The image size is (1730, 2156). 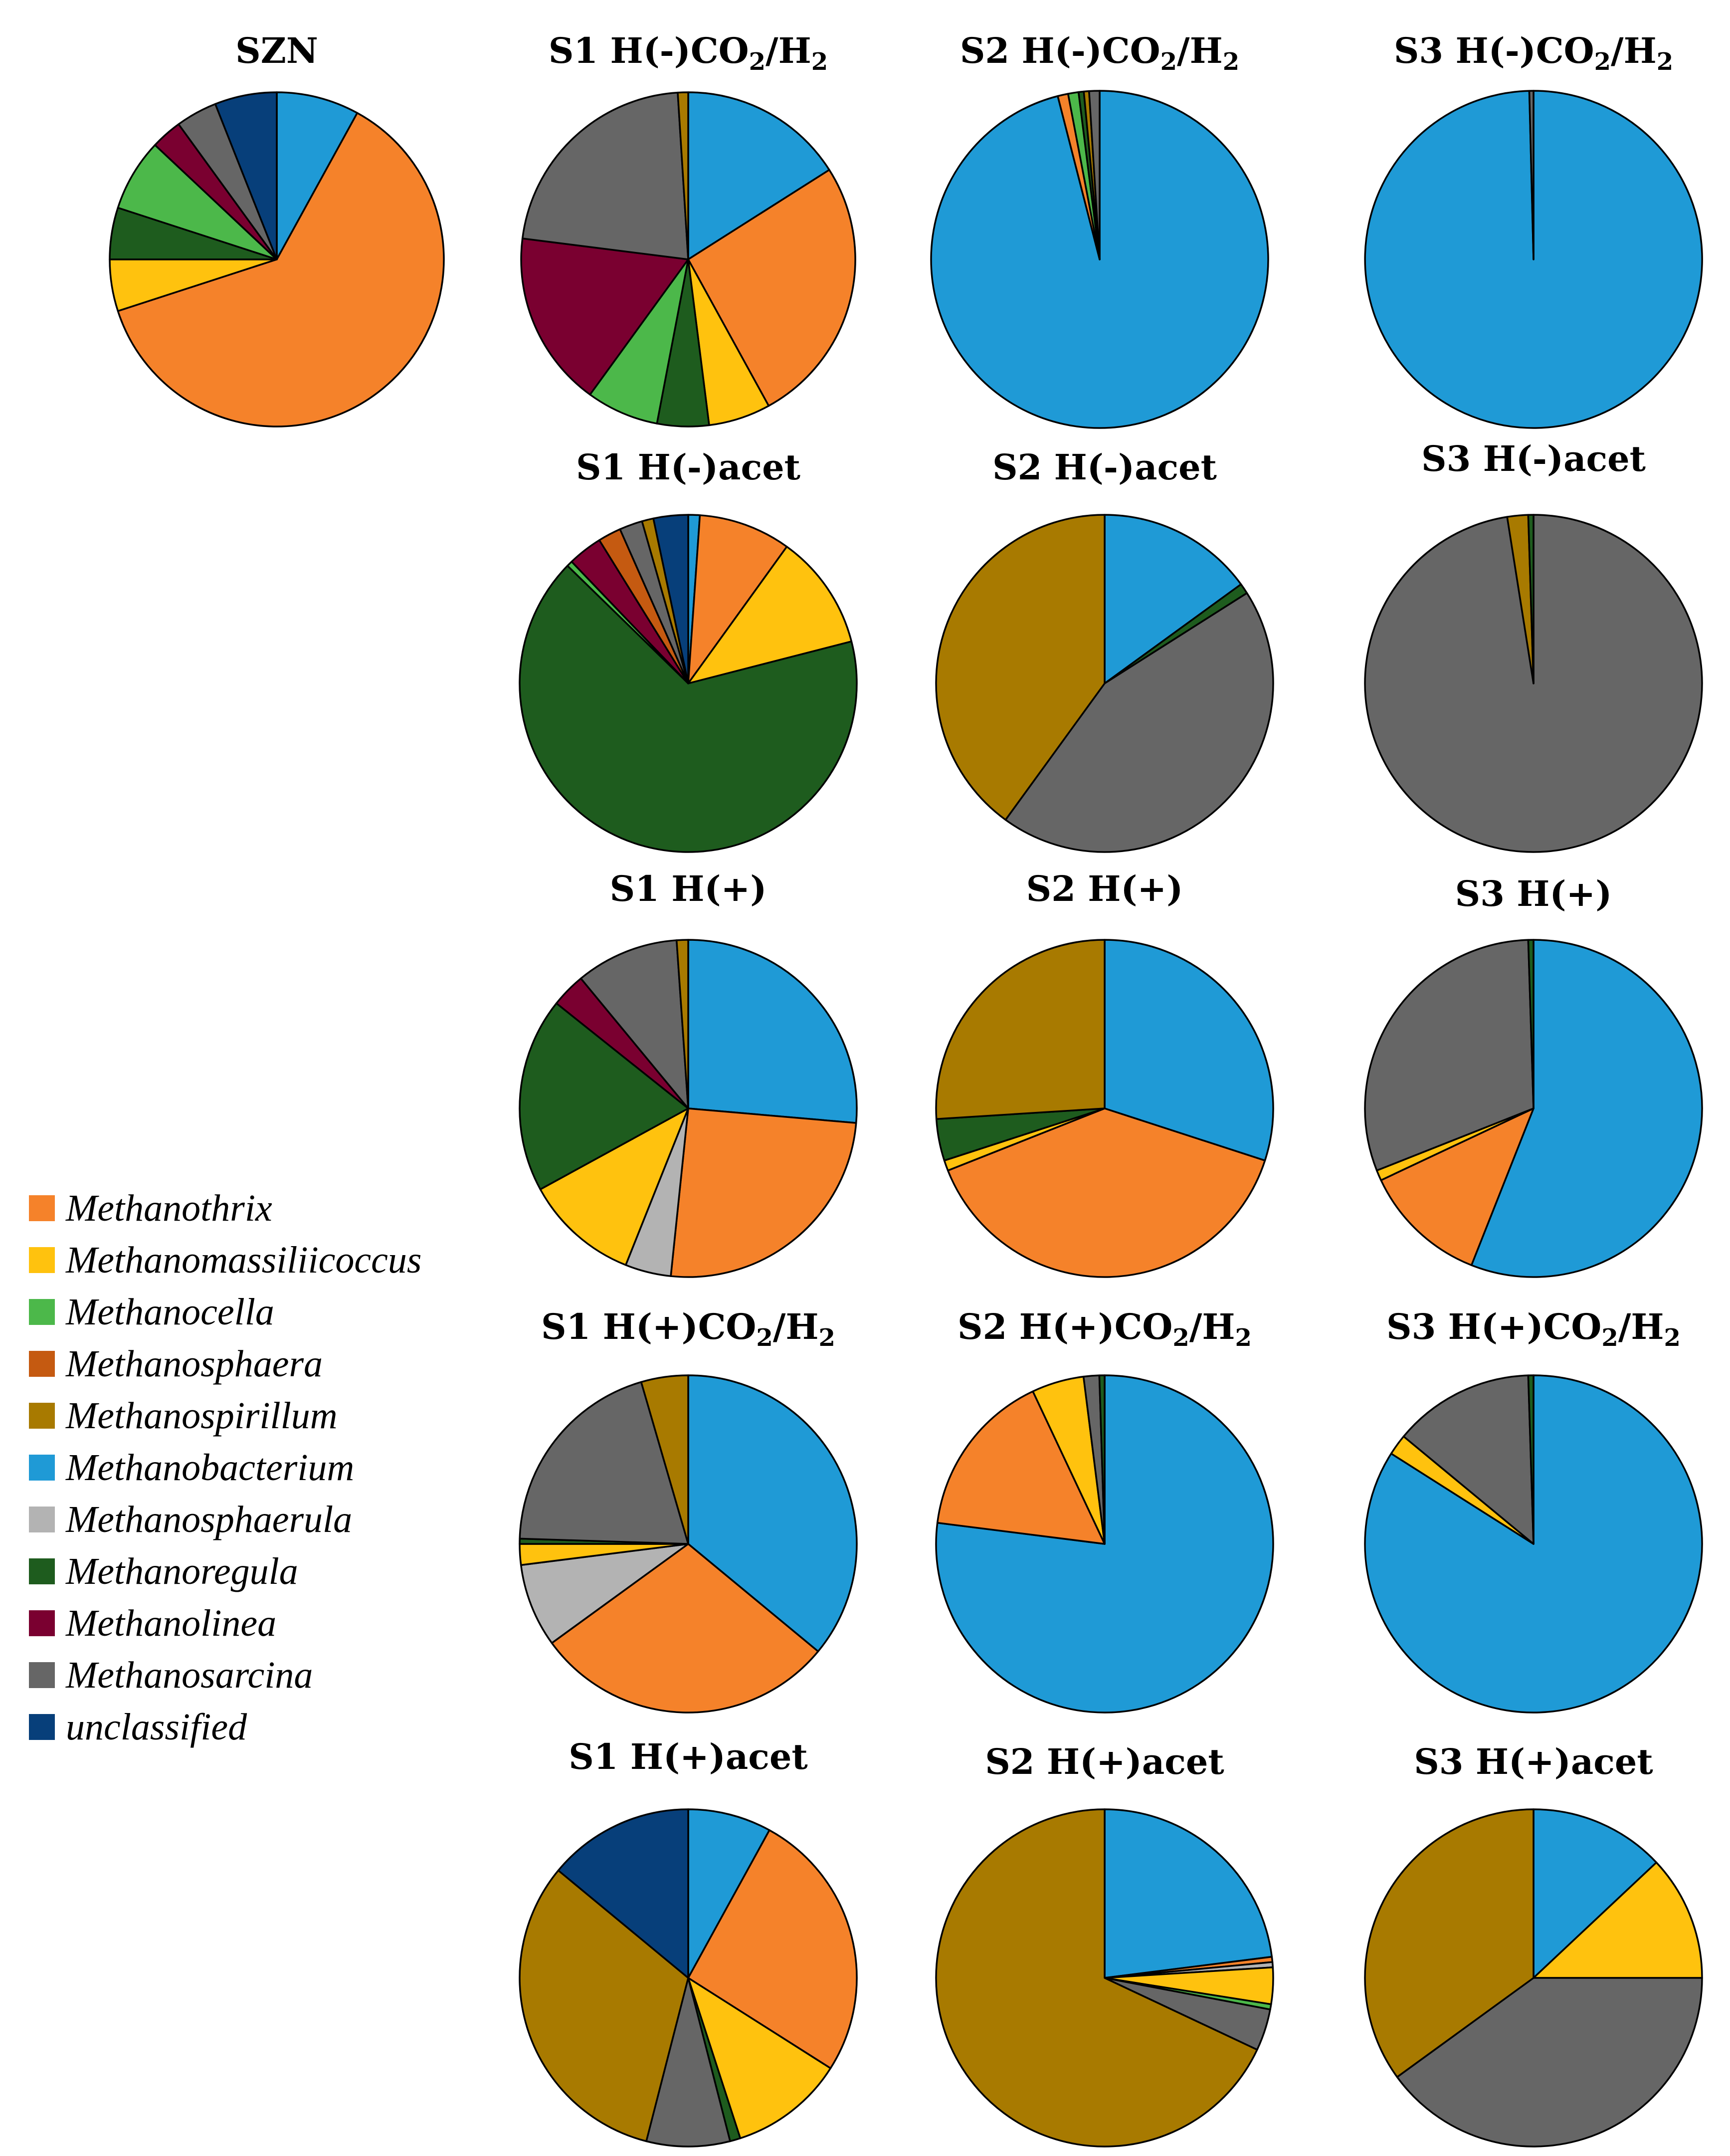 I want to click on legend-item-methanosphaera: Methanosphaera, so click(x=225, y=1364).